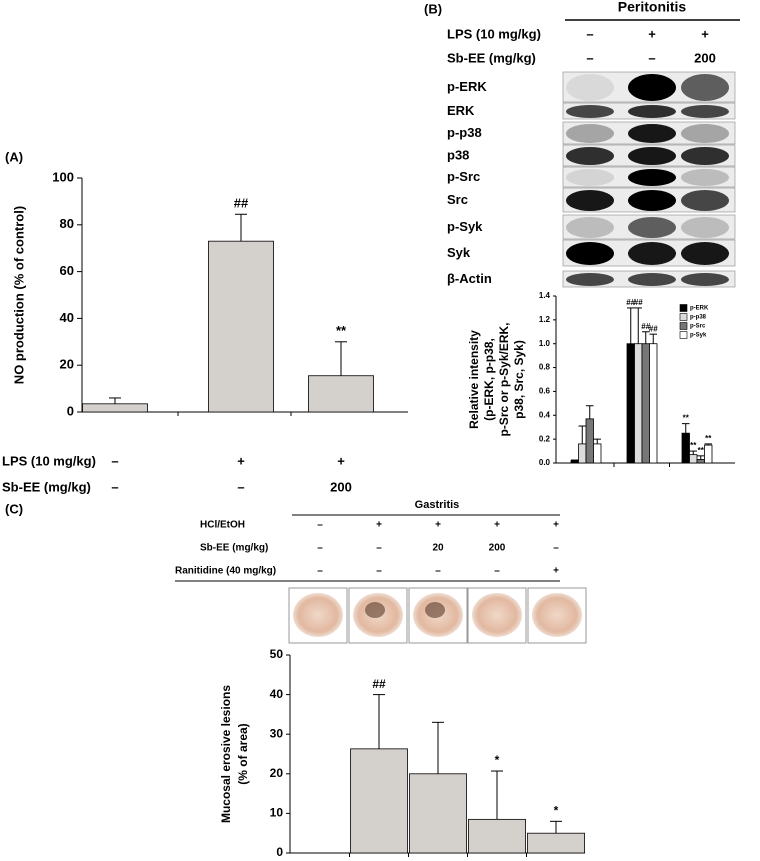  Describe the element at coordinates (545, 367) in the screenshot. I see `y-tick-label: 0.8` at that location.